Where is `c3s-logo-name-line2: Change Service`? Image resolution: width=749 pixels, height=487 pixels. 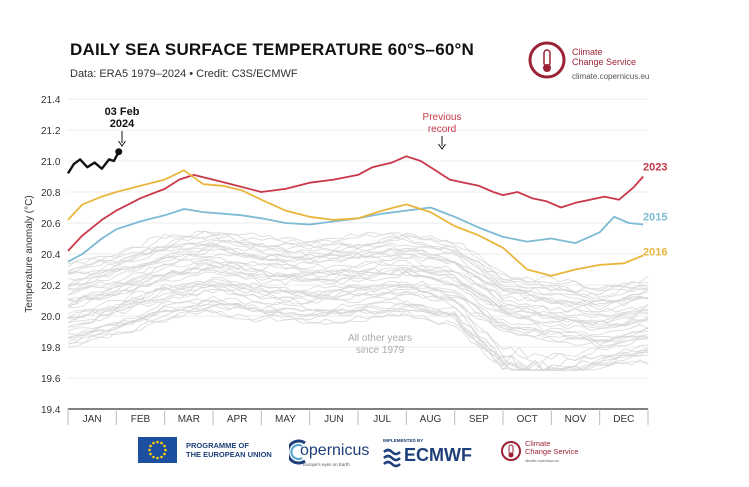
c3s-logo-name-line2: Change Service is located at coordinates (604, 62).